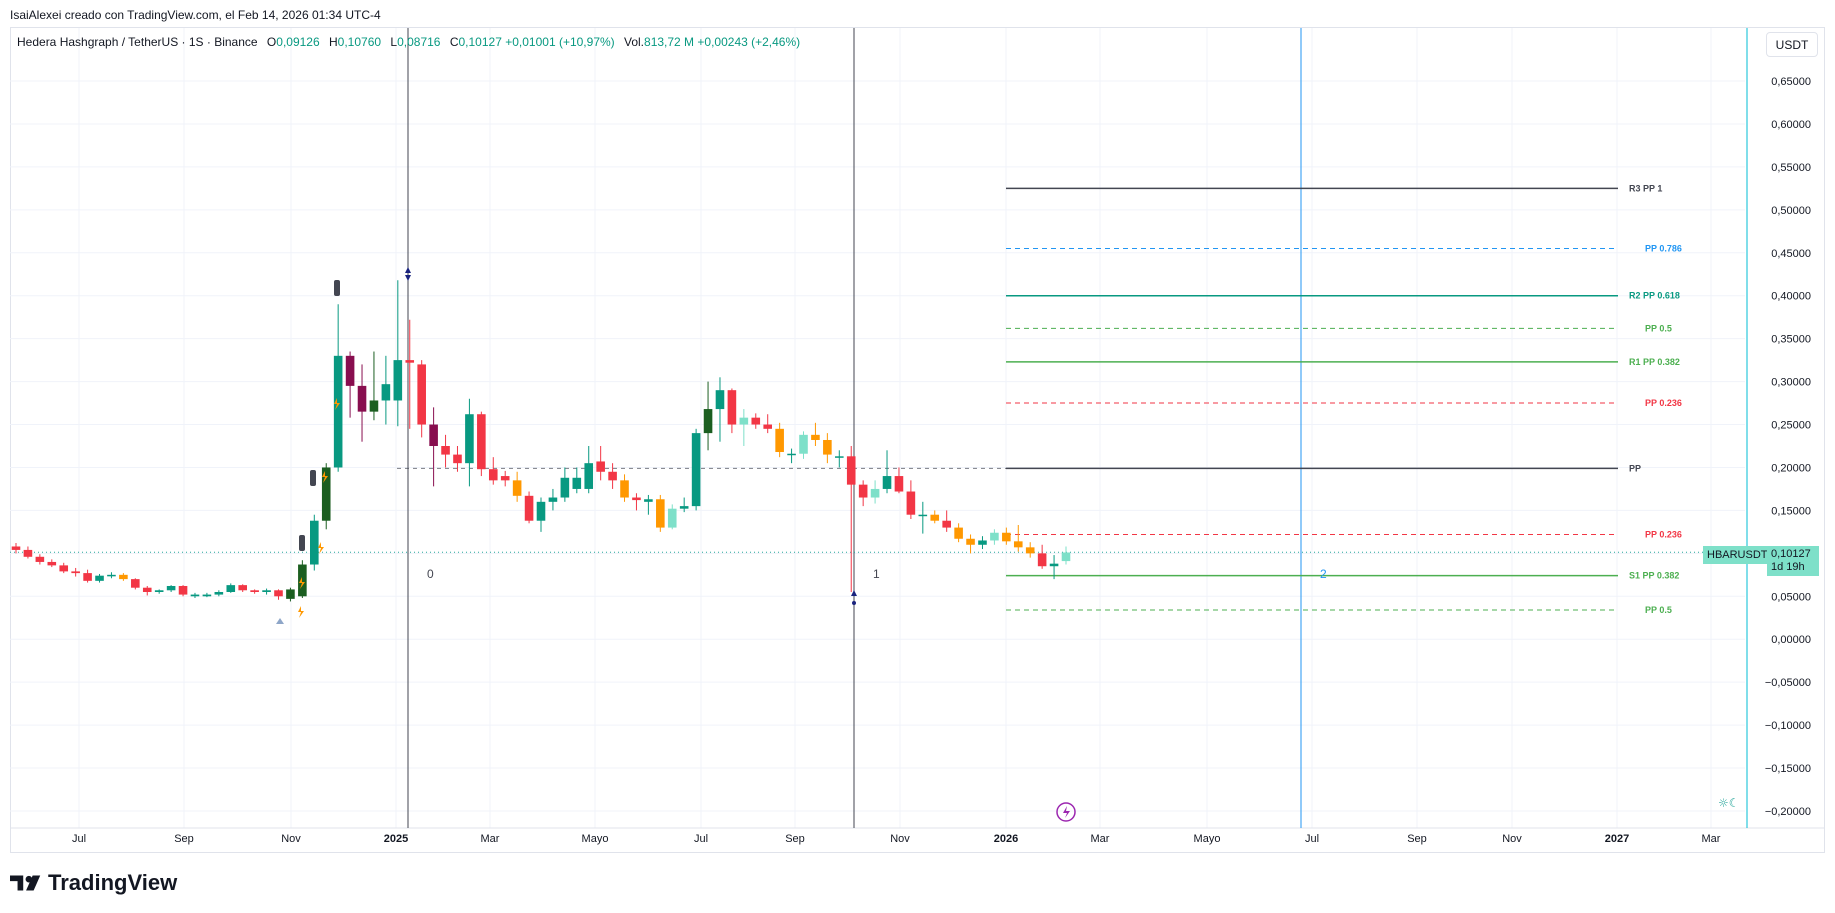 The width and height of the screenshot is (1835, 913). I want to click on tradingview-brand: TradingView, so click(93, 883).